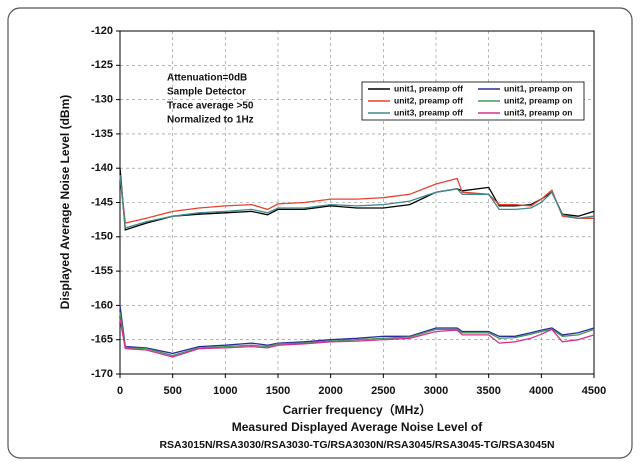 The width and height of the screenshot is (641, 466). What do you see at coordinates (594, 391) in the screenshot?
I see `x-tick-label: 4500` at bounding box center [594, 391].